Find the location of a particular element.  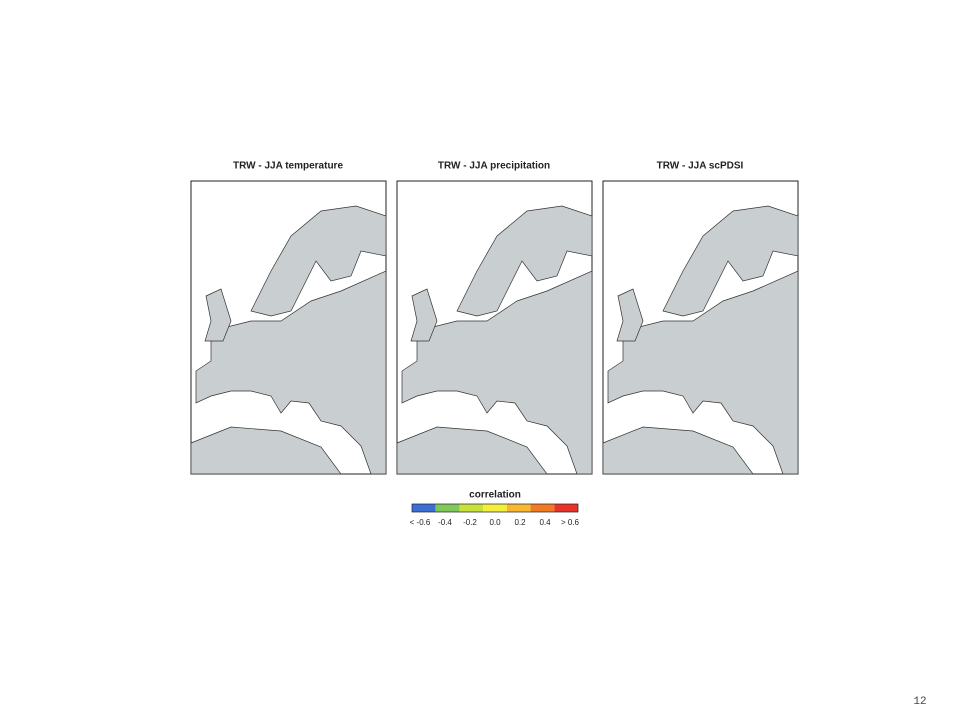

page-number: 12 is located at coordinates (919, 702).